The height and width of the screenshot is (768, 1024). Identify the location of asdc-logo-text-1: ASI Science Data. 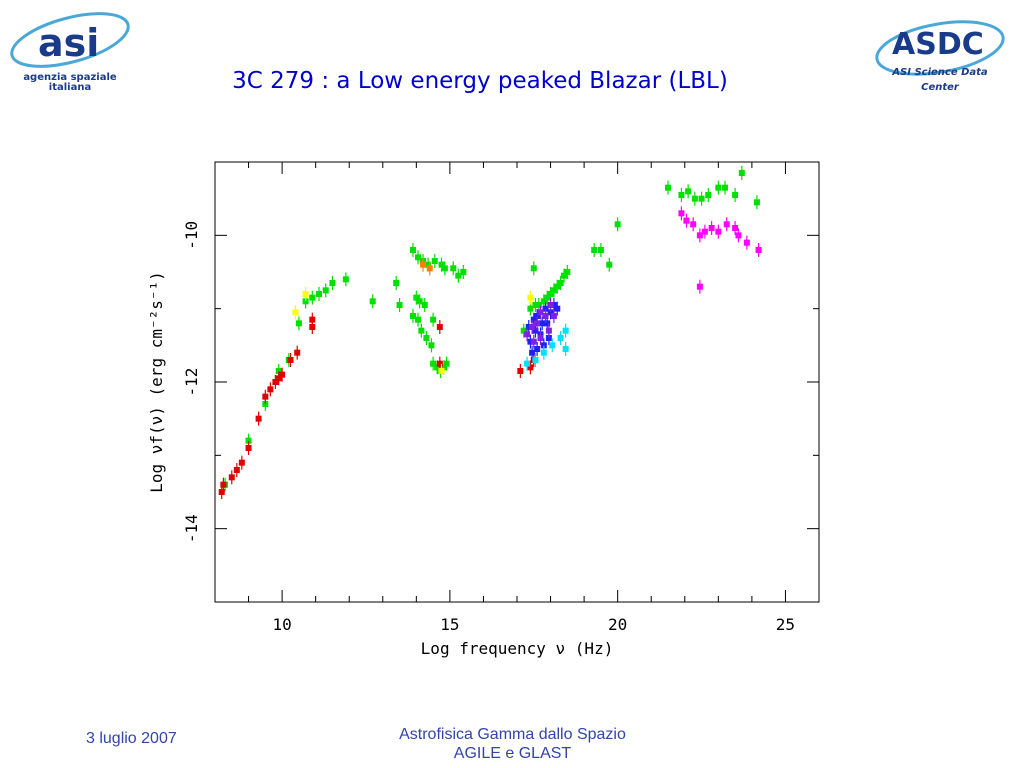
(939, 72).